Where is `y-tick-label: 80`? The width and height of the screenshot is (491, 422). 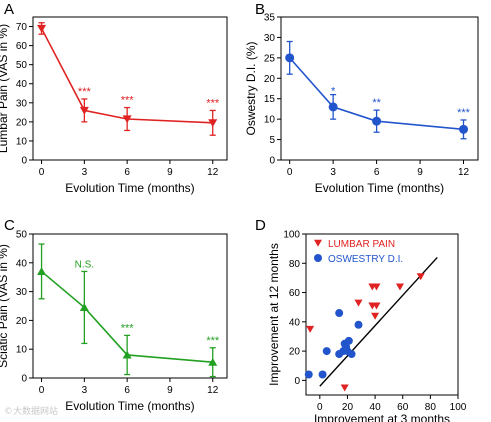 y-tick-label: 80 is located at coordinates (295, 264).